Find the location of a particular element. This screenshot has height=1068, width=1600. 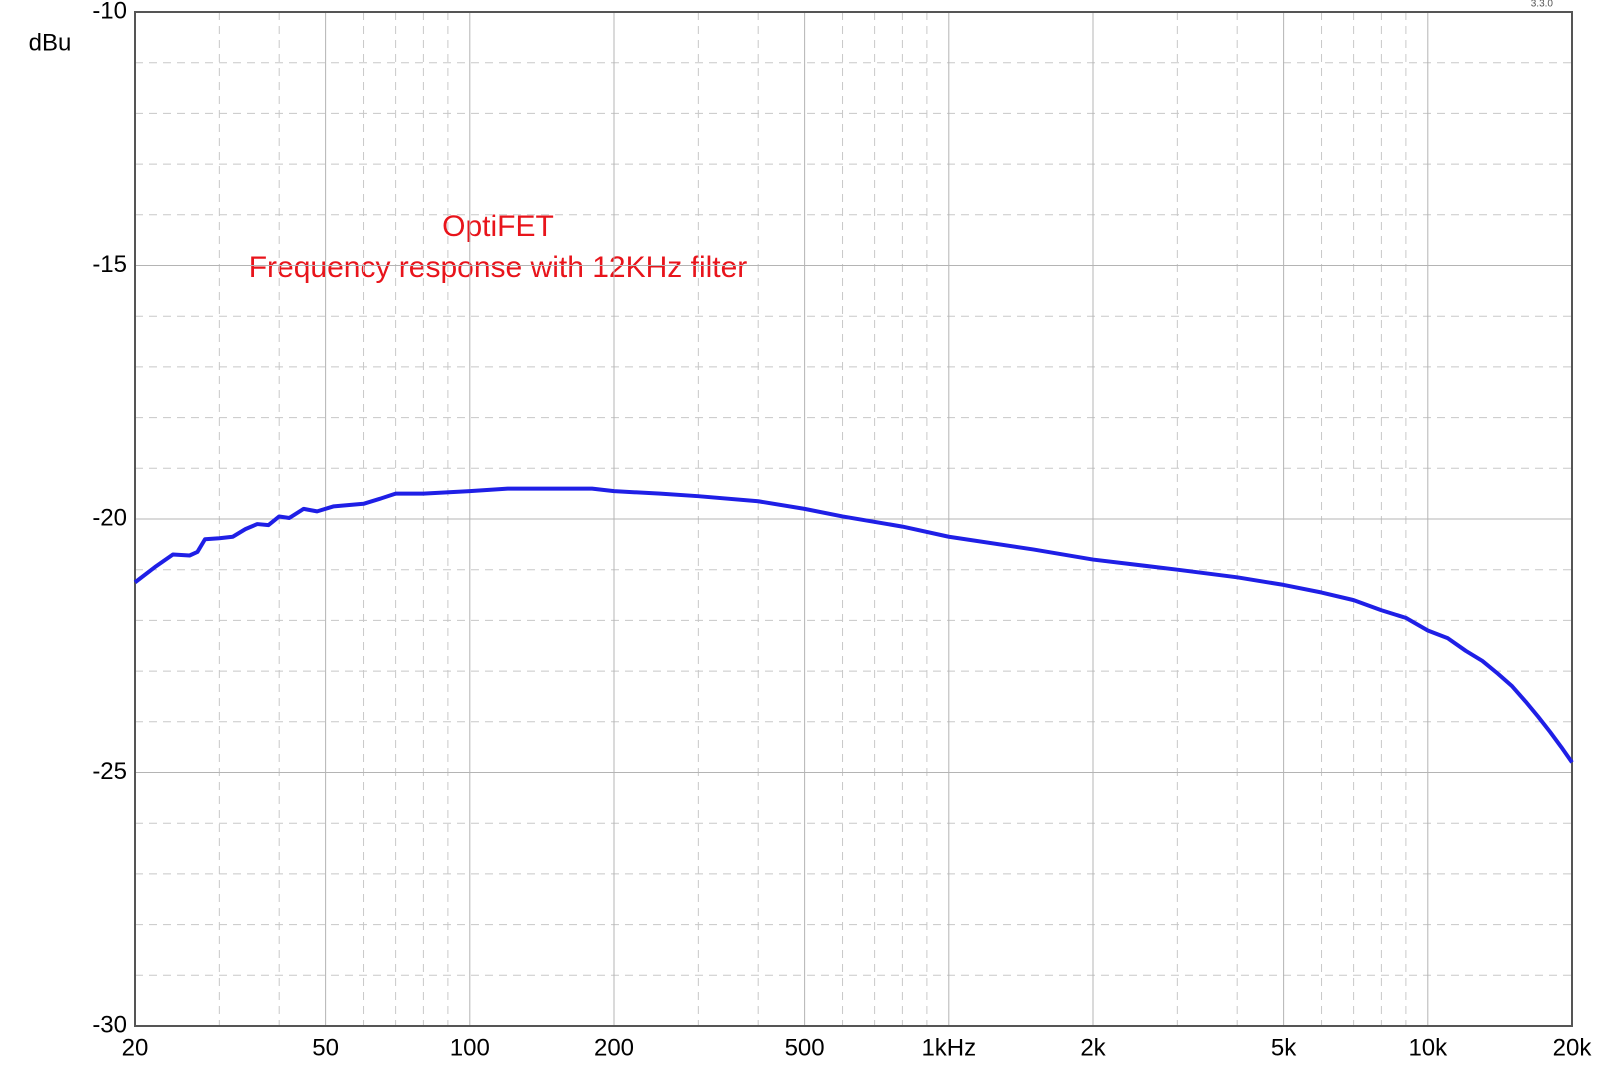

y-tick-label: -10 is located at coordinates (109, 12).